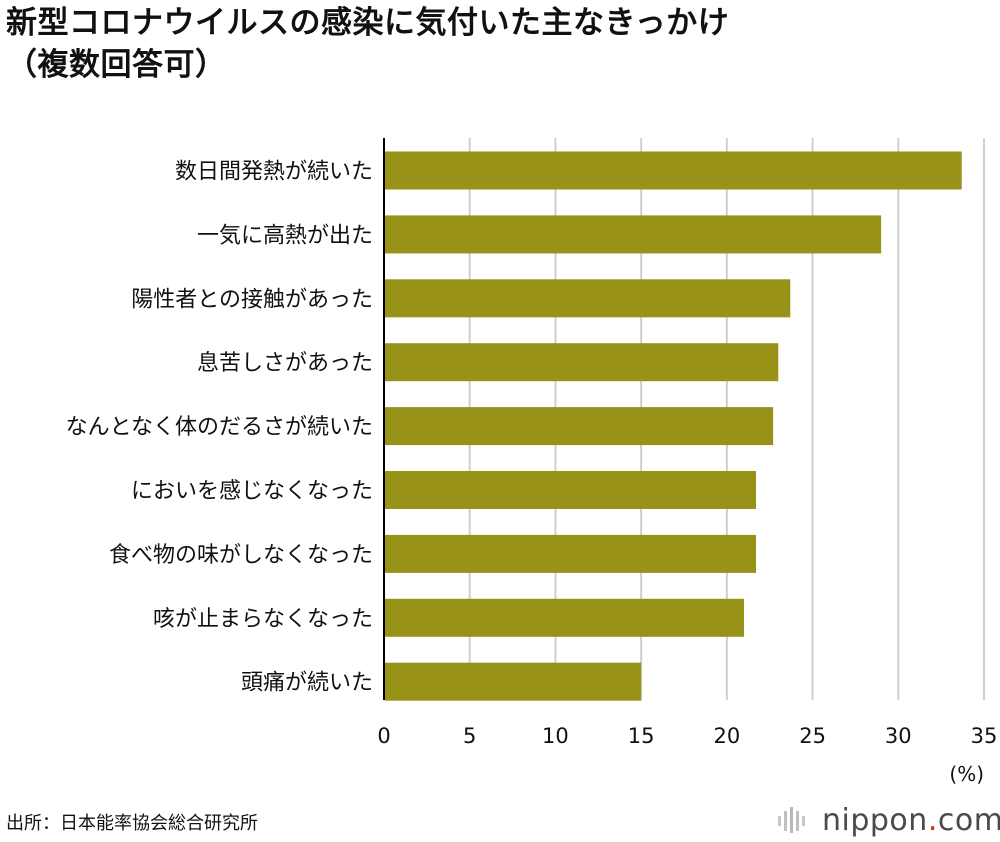 The width and height of the screenshot is (1000, 842). What do you see at coordinates (687, 736) in the screenshot?
I see `x-axis-ticks: 0 5 10 15 20 25 30 35` at bounding box center [687, 736].